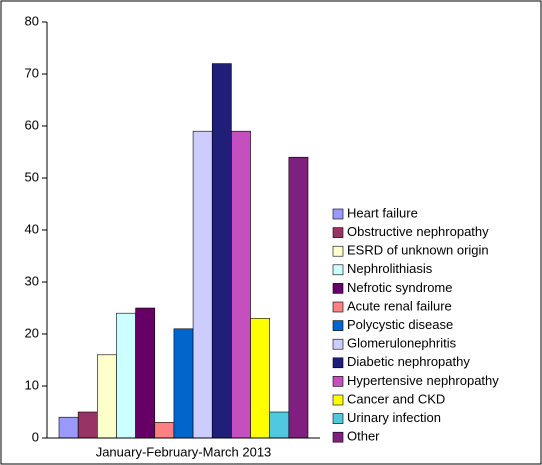 The width and height of the screenshot is (542, 465). What do you see at coordinates (400, 324) in the screenshot?
I see `legend-label: Polycystic disease` at bounding box center [400, 324].